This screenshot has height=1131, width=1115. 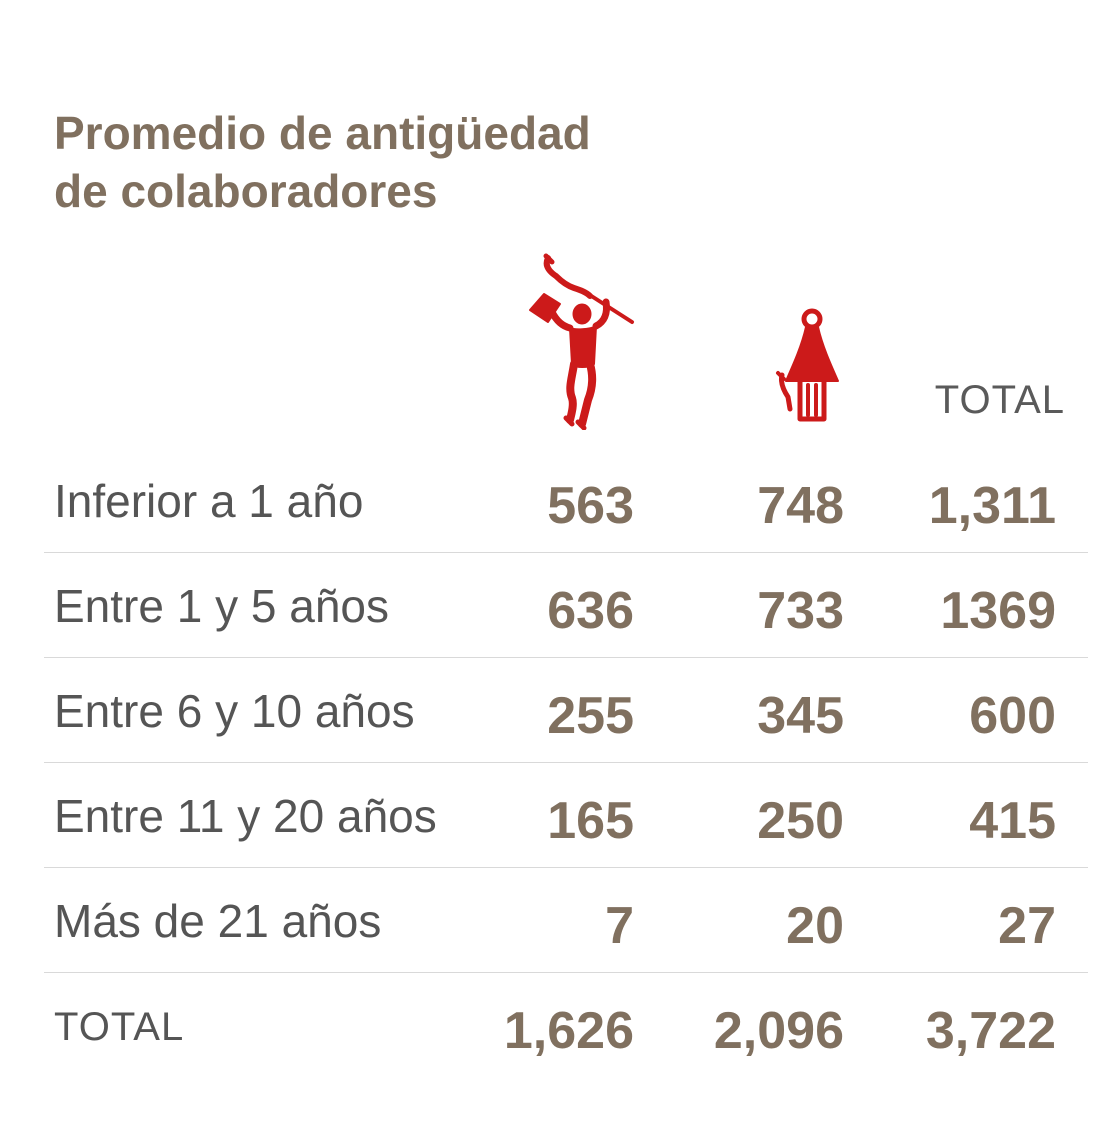 What do you see at coordinates (1012, 716) in the screenshot?
I see `value-total: 600` at bounding box center [1012, 716].